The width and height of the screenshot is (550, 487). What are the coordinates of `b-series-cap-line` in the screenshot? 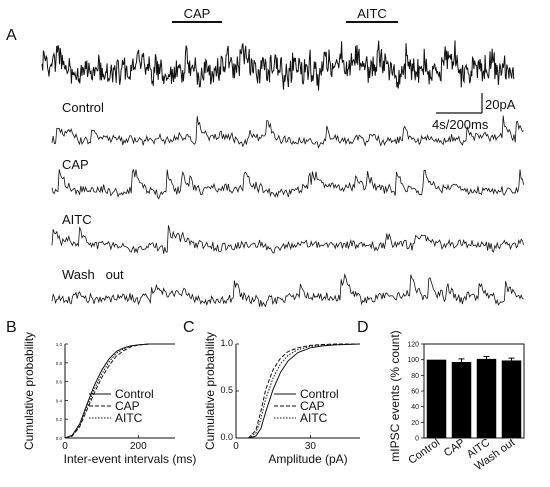 It's located at (119, 391).